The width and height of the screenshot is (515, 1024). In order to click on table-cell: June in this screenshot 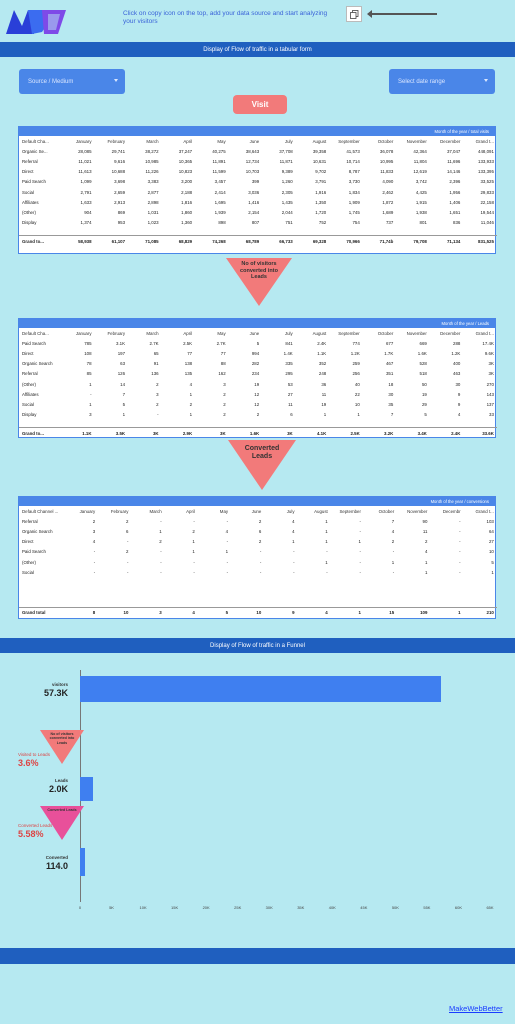, I will do `click(256, 511)`.